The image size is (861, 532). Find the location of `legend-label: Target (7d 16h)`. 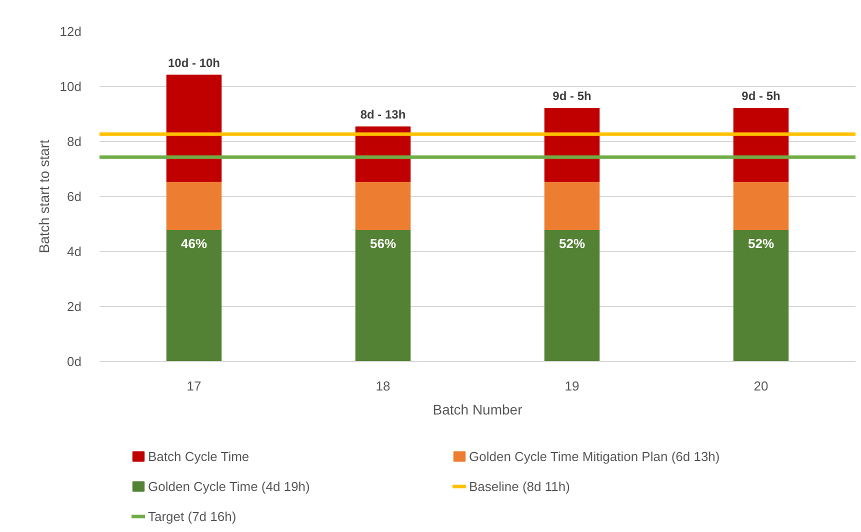

legend-label: Target (7d 16h) is located at coordinates (193, 516).